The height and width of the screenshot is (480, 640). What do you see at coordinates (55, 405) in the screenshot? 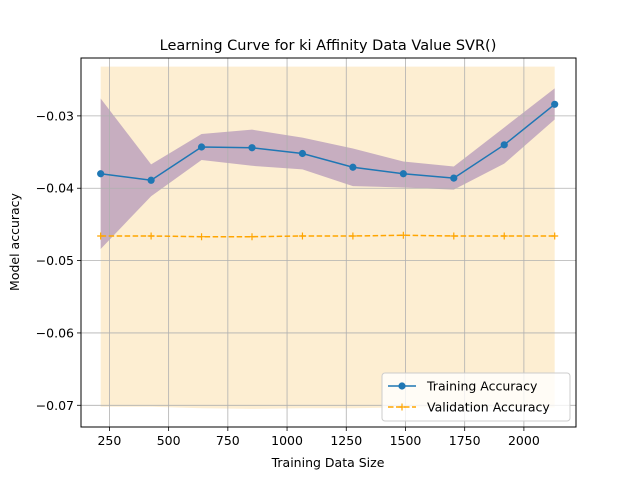
I see `y-tick-label: −0.07` at bounding box center [55, 405].